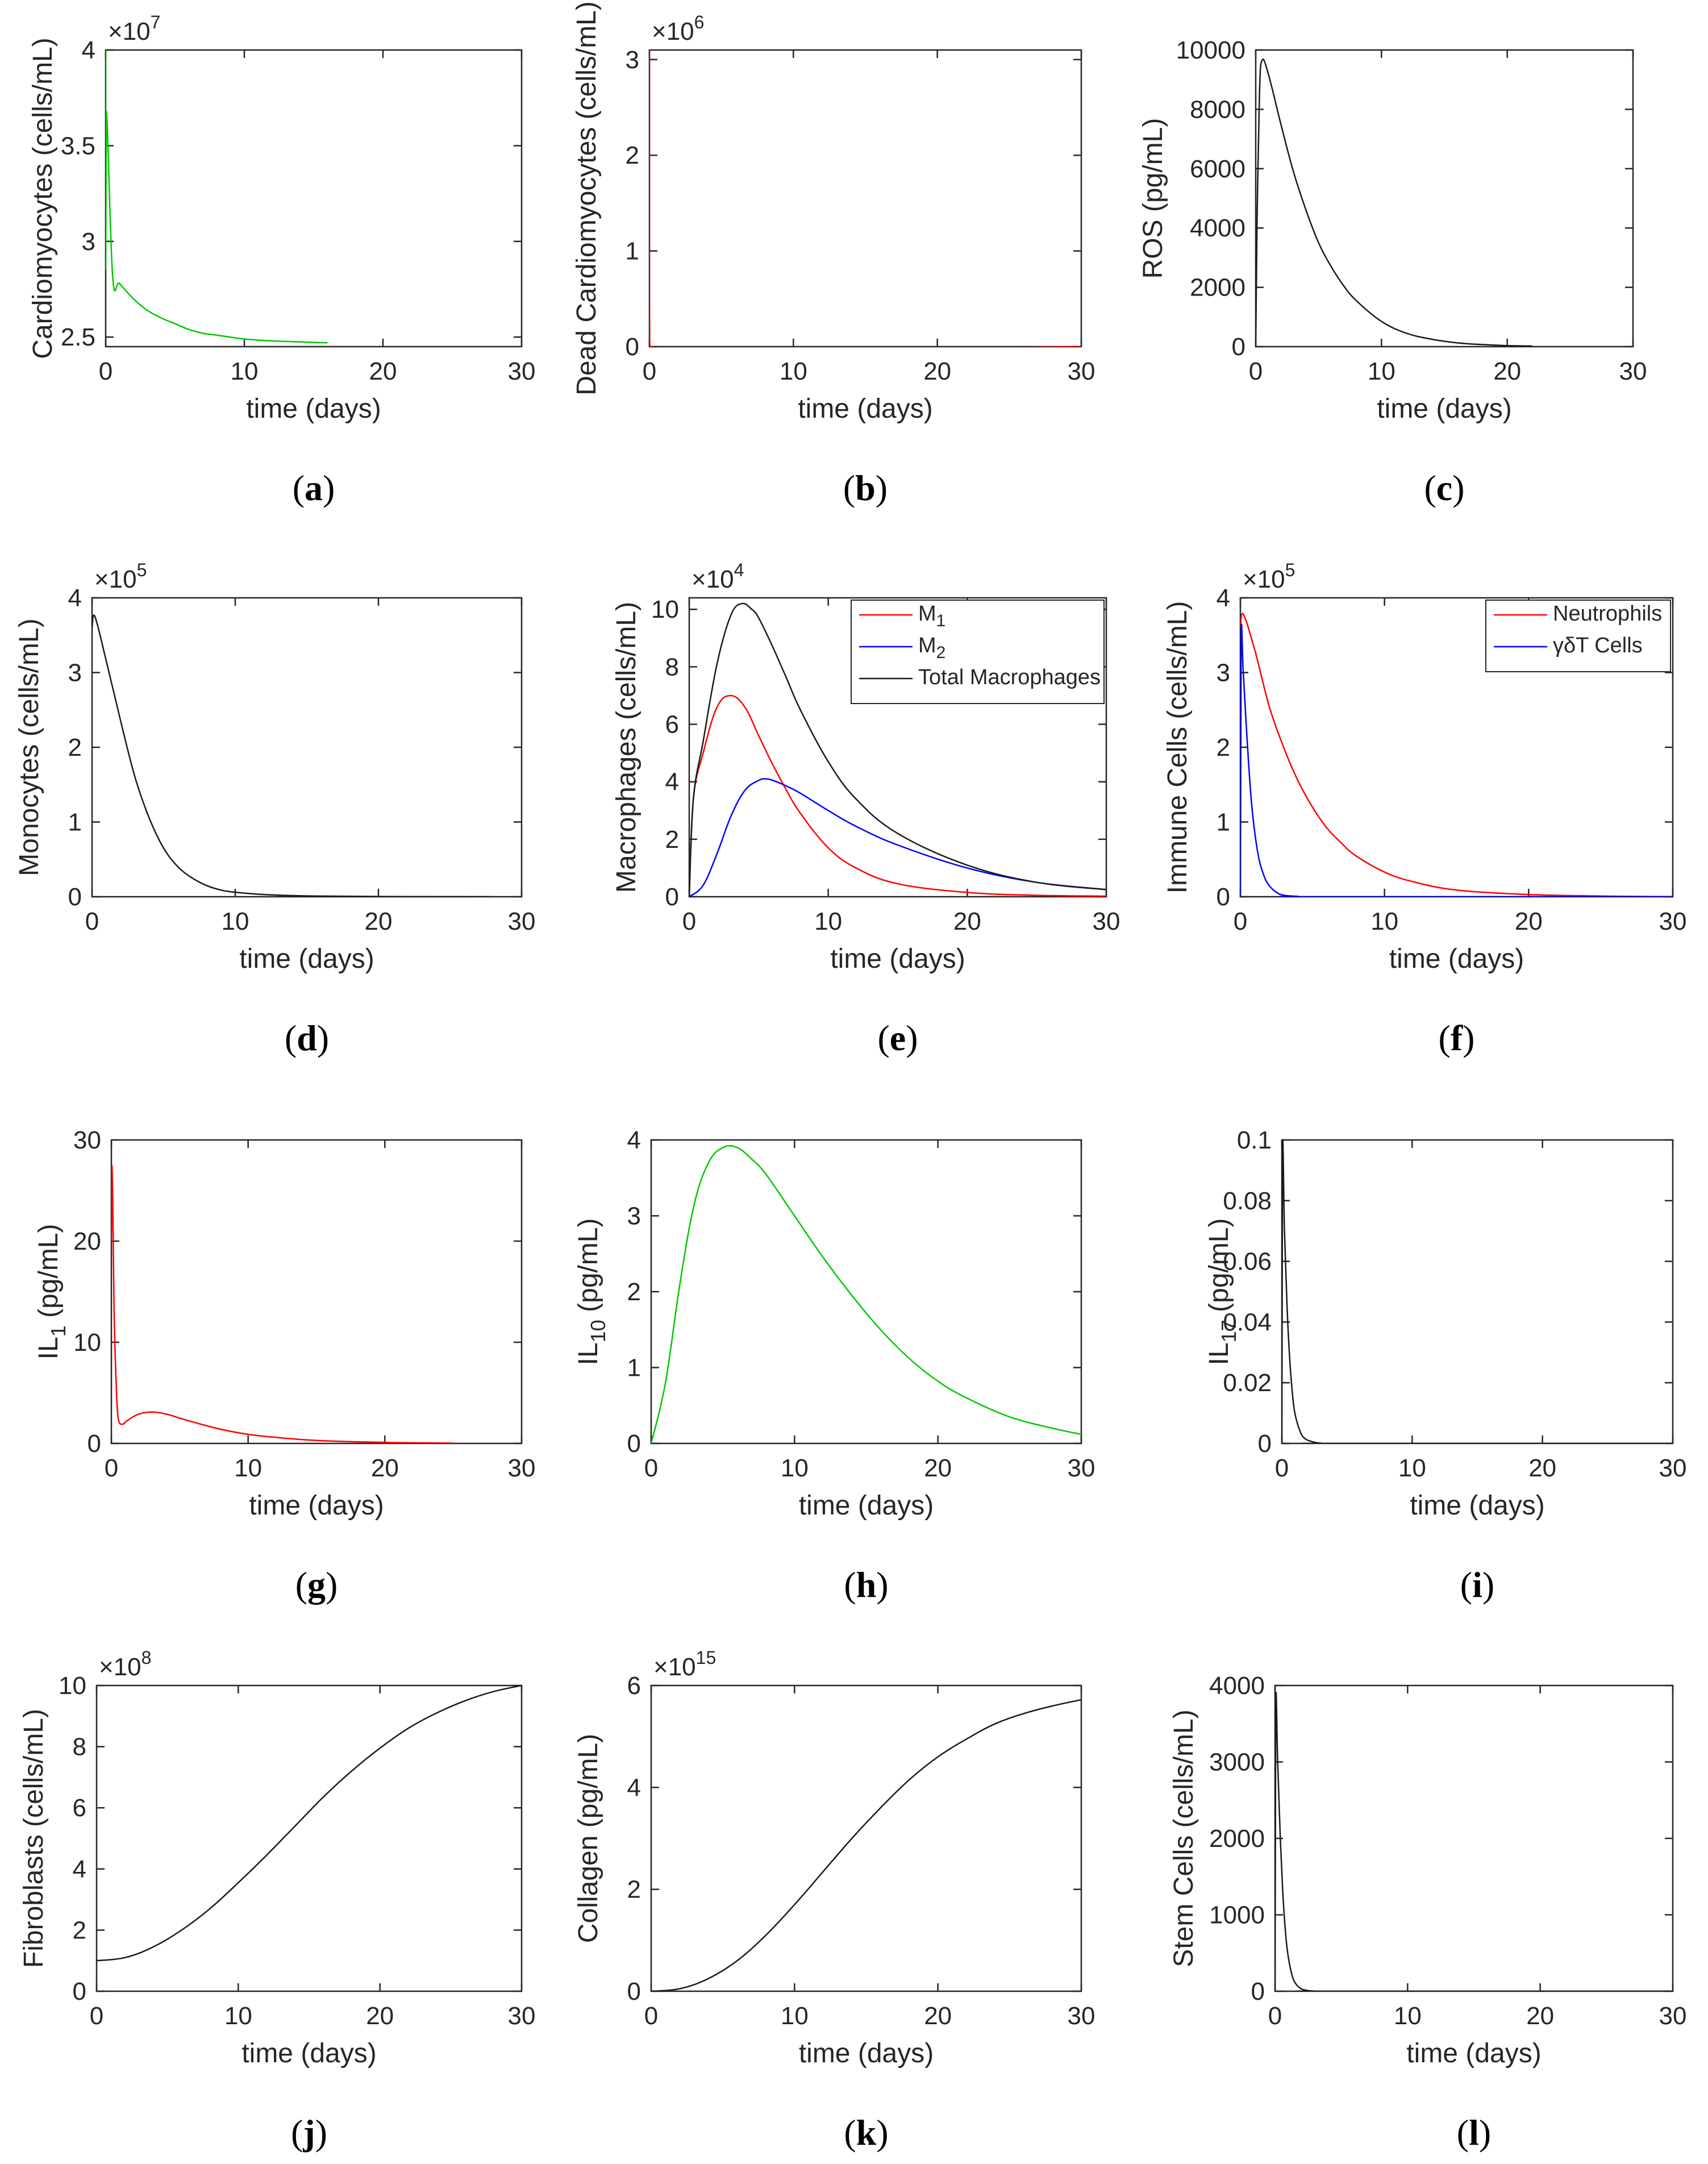  I want to click on legend-entry: M1, so click(931, 616).